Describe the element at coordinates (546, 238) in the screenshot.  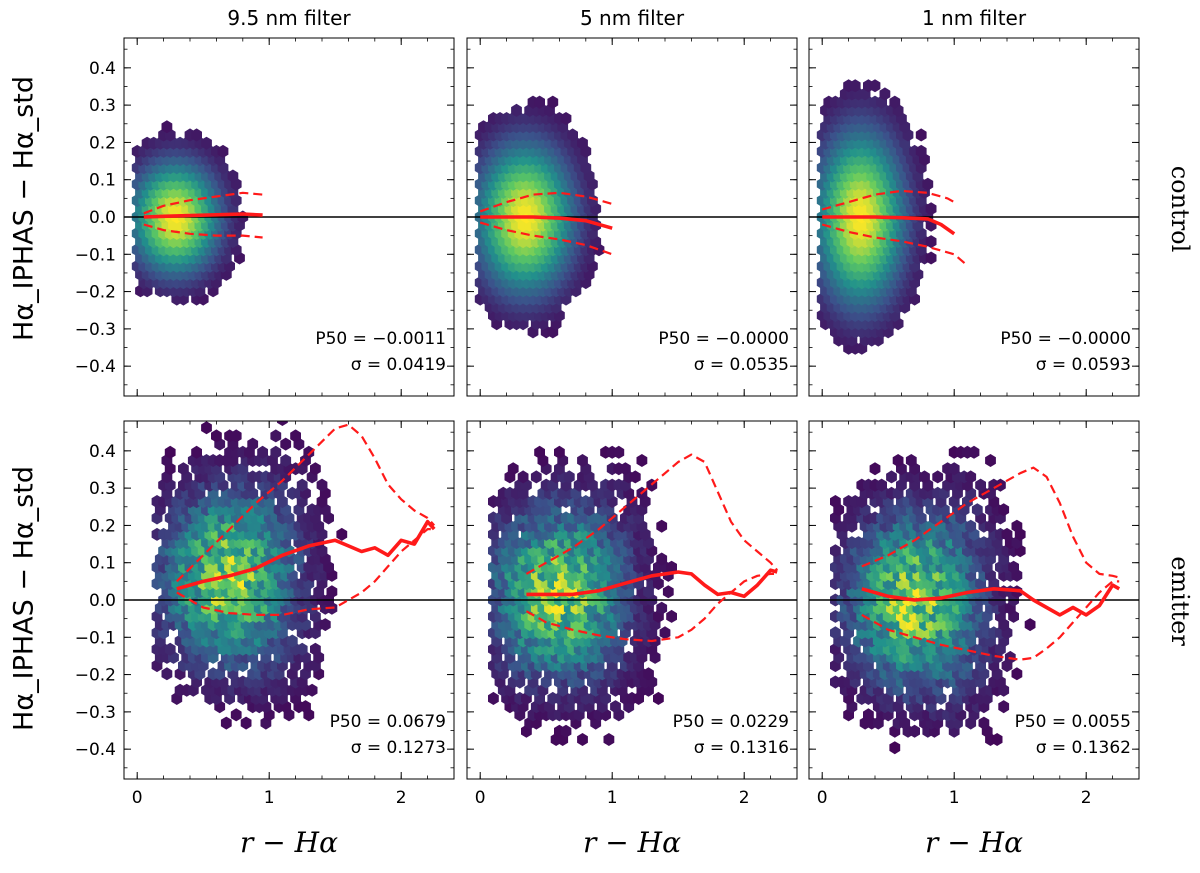
I see `lower-percentile-line` at that location.